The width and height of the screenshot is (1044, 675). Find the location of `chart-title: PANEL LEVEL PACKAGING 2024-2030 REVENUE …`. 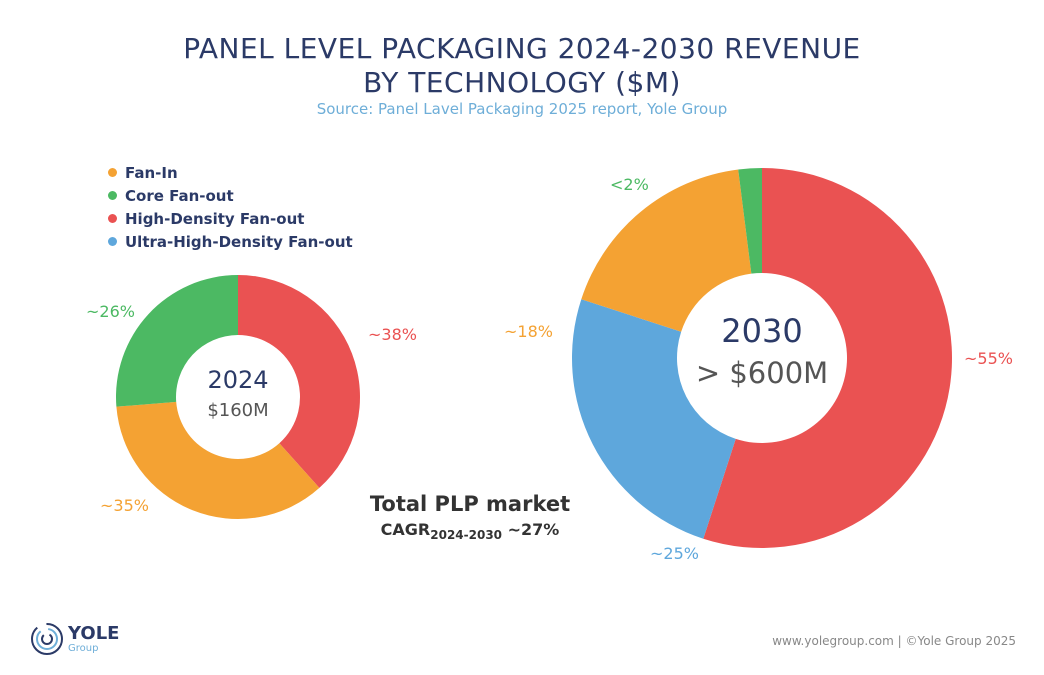

chart-title: PANEL LEVEL PACKAGING 2024-2030 REVENUE … is located at coordinates (522, 66).